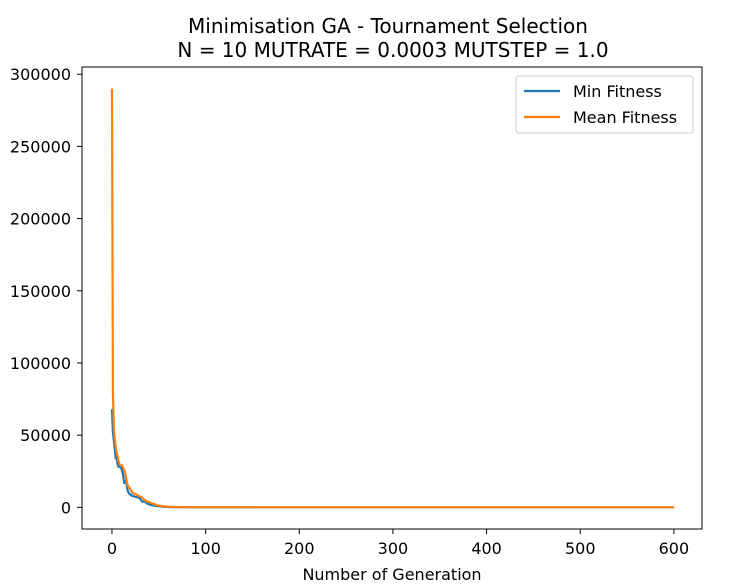 This screenshot has width=732, height=588. What do you see at coordinates (617, 91) in the screenshot?
I see `legend-label-min-fitness: Min Fitness` at bounding box center [617, 91].